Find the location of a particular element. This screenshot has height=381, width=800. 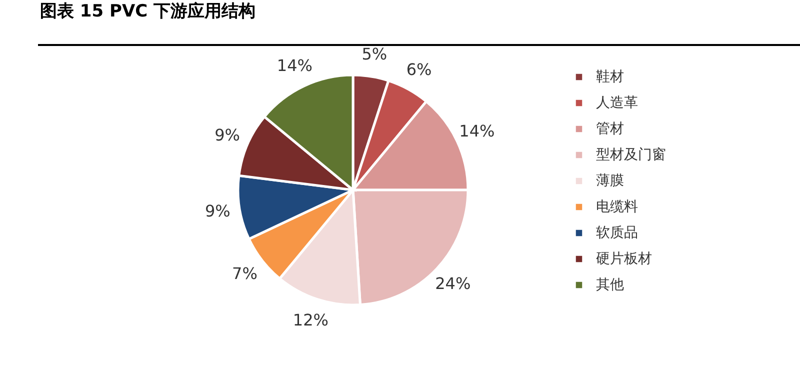

legend-label: 型材及门窗 is located at coordinates (631, 155).